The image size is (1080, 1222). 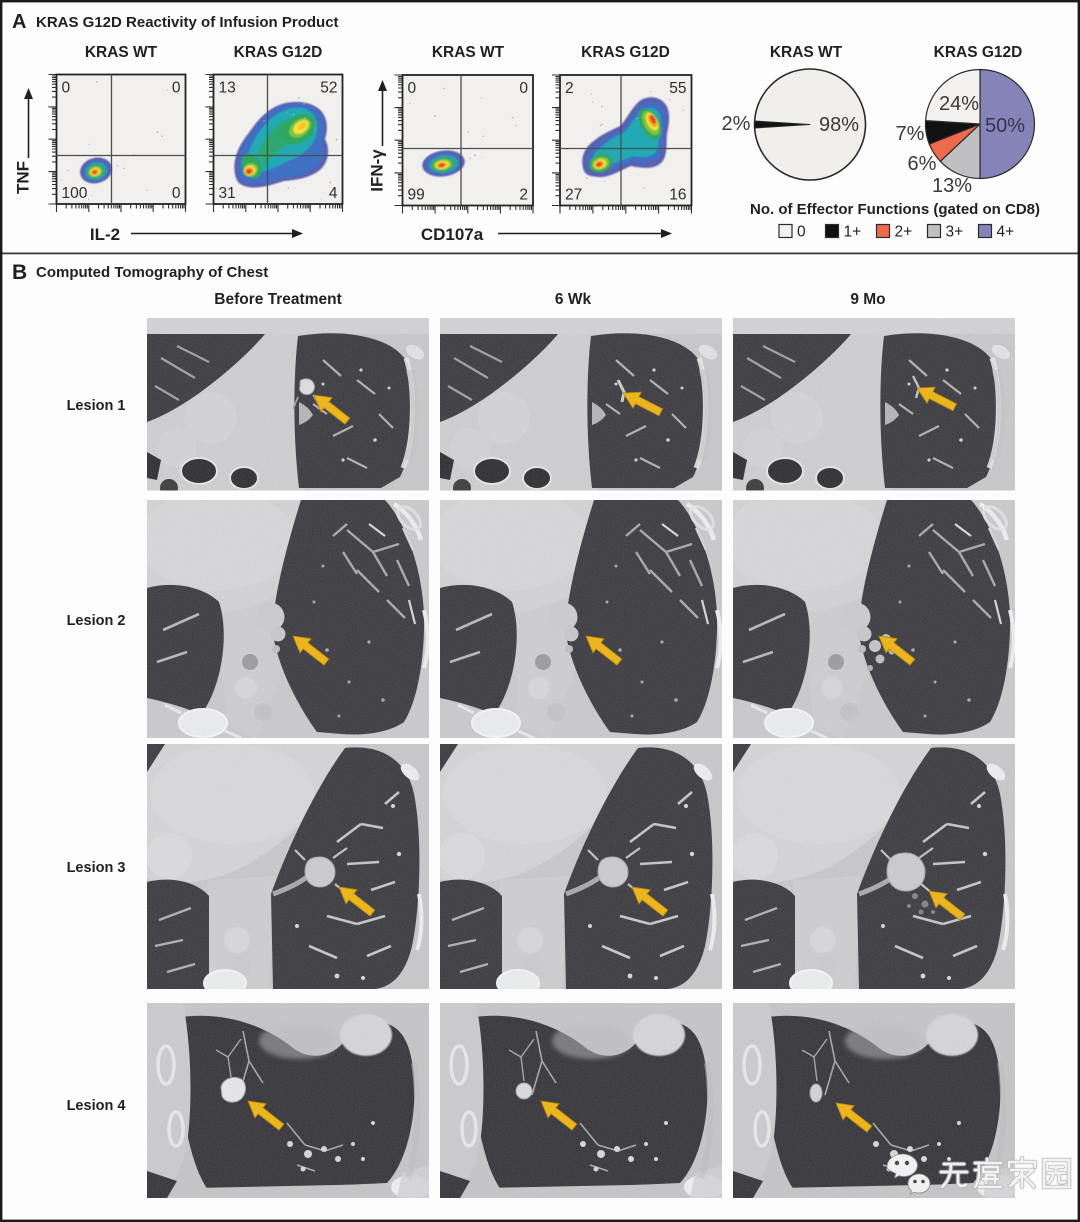 What do you see at coordinates (736, 124) in the screenshot?
I see `svg-text: 2%` at bounding box center [736, 124].